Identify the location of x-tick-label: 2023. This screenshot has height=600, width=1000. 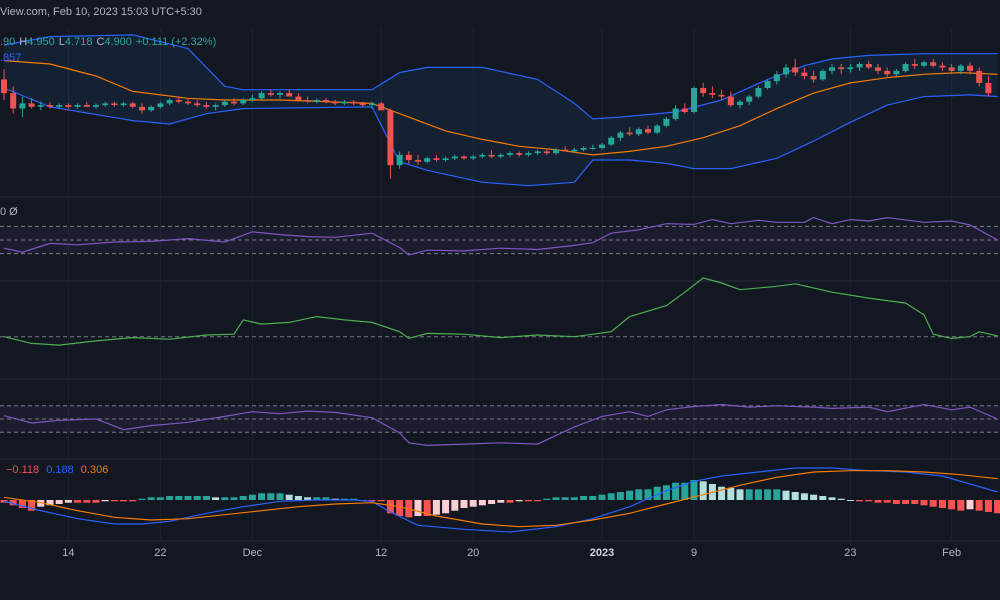
(602, 553).